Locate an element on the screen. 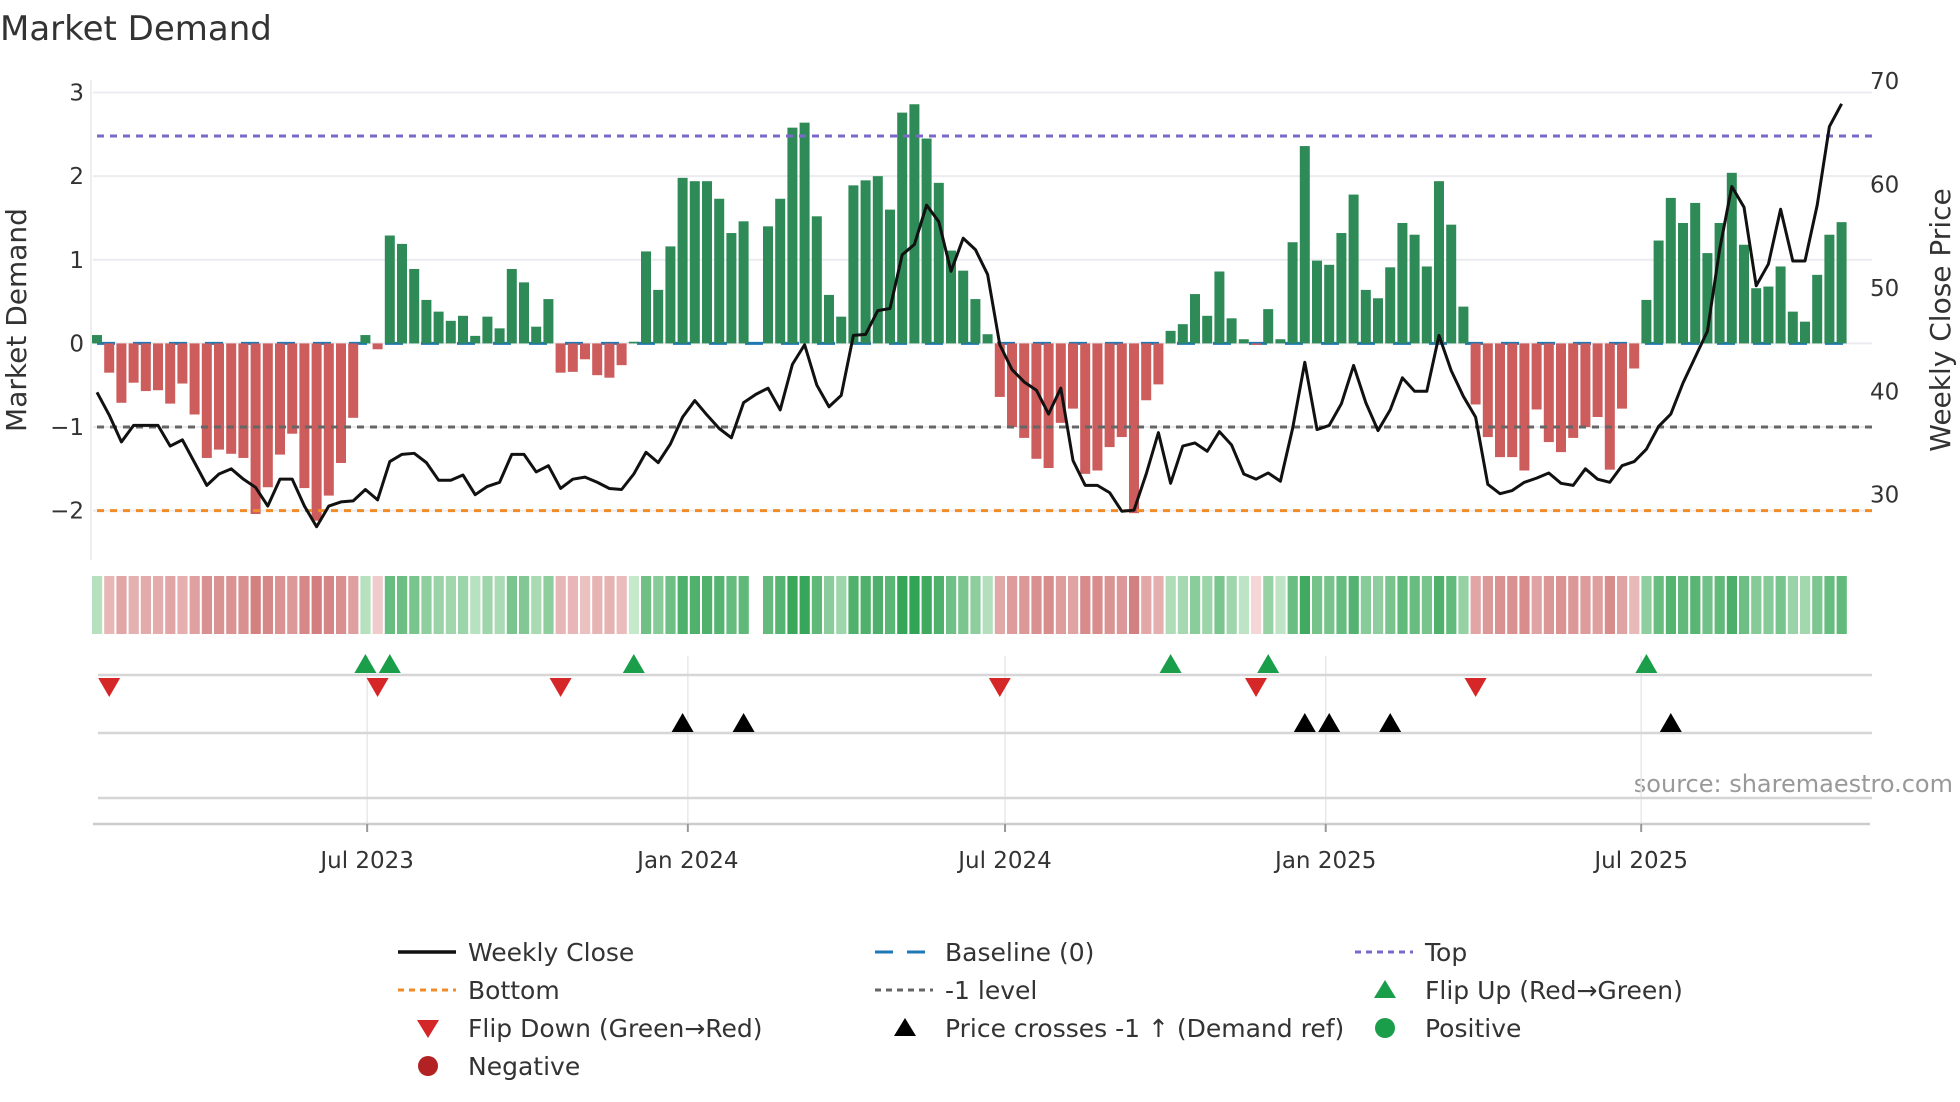 The height and width of the screenshot is (1102, 1960). y-tick-label: −2 is located at coordinates (67, 512).